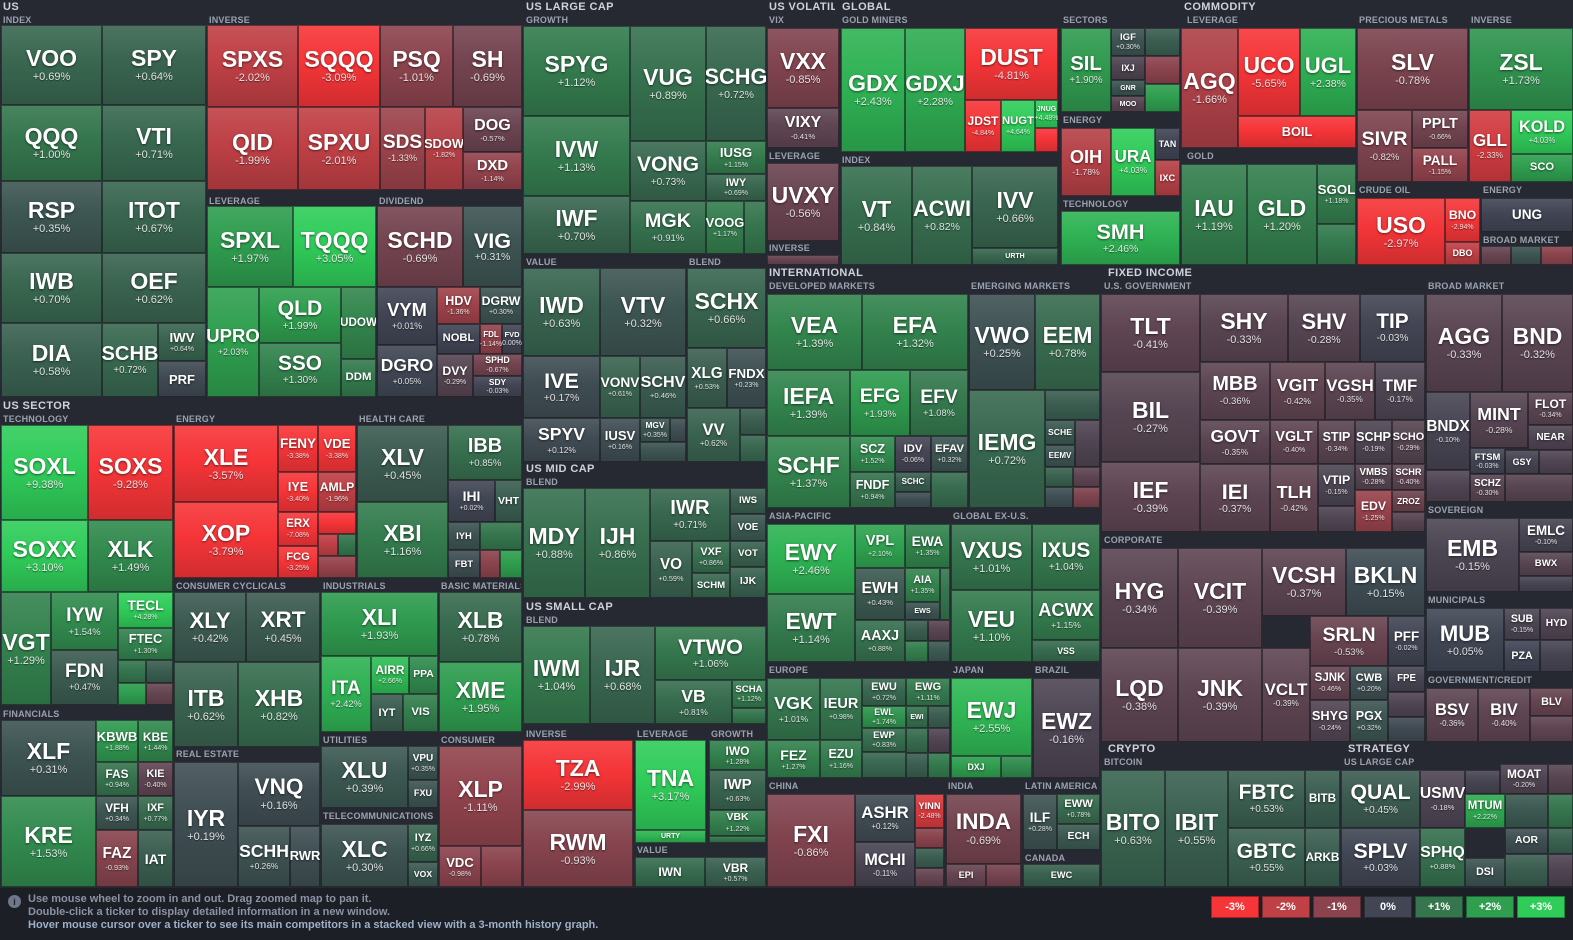 This screenshot has width=1573, height=940. Describe the element at coordinates (1066, 615) in the screenshot. I see `tile-ACWX: ACWX +1.15%` at that location.